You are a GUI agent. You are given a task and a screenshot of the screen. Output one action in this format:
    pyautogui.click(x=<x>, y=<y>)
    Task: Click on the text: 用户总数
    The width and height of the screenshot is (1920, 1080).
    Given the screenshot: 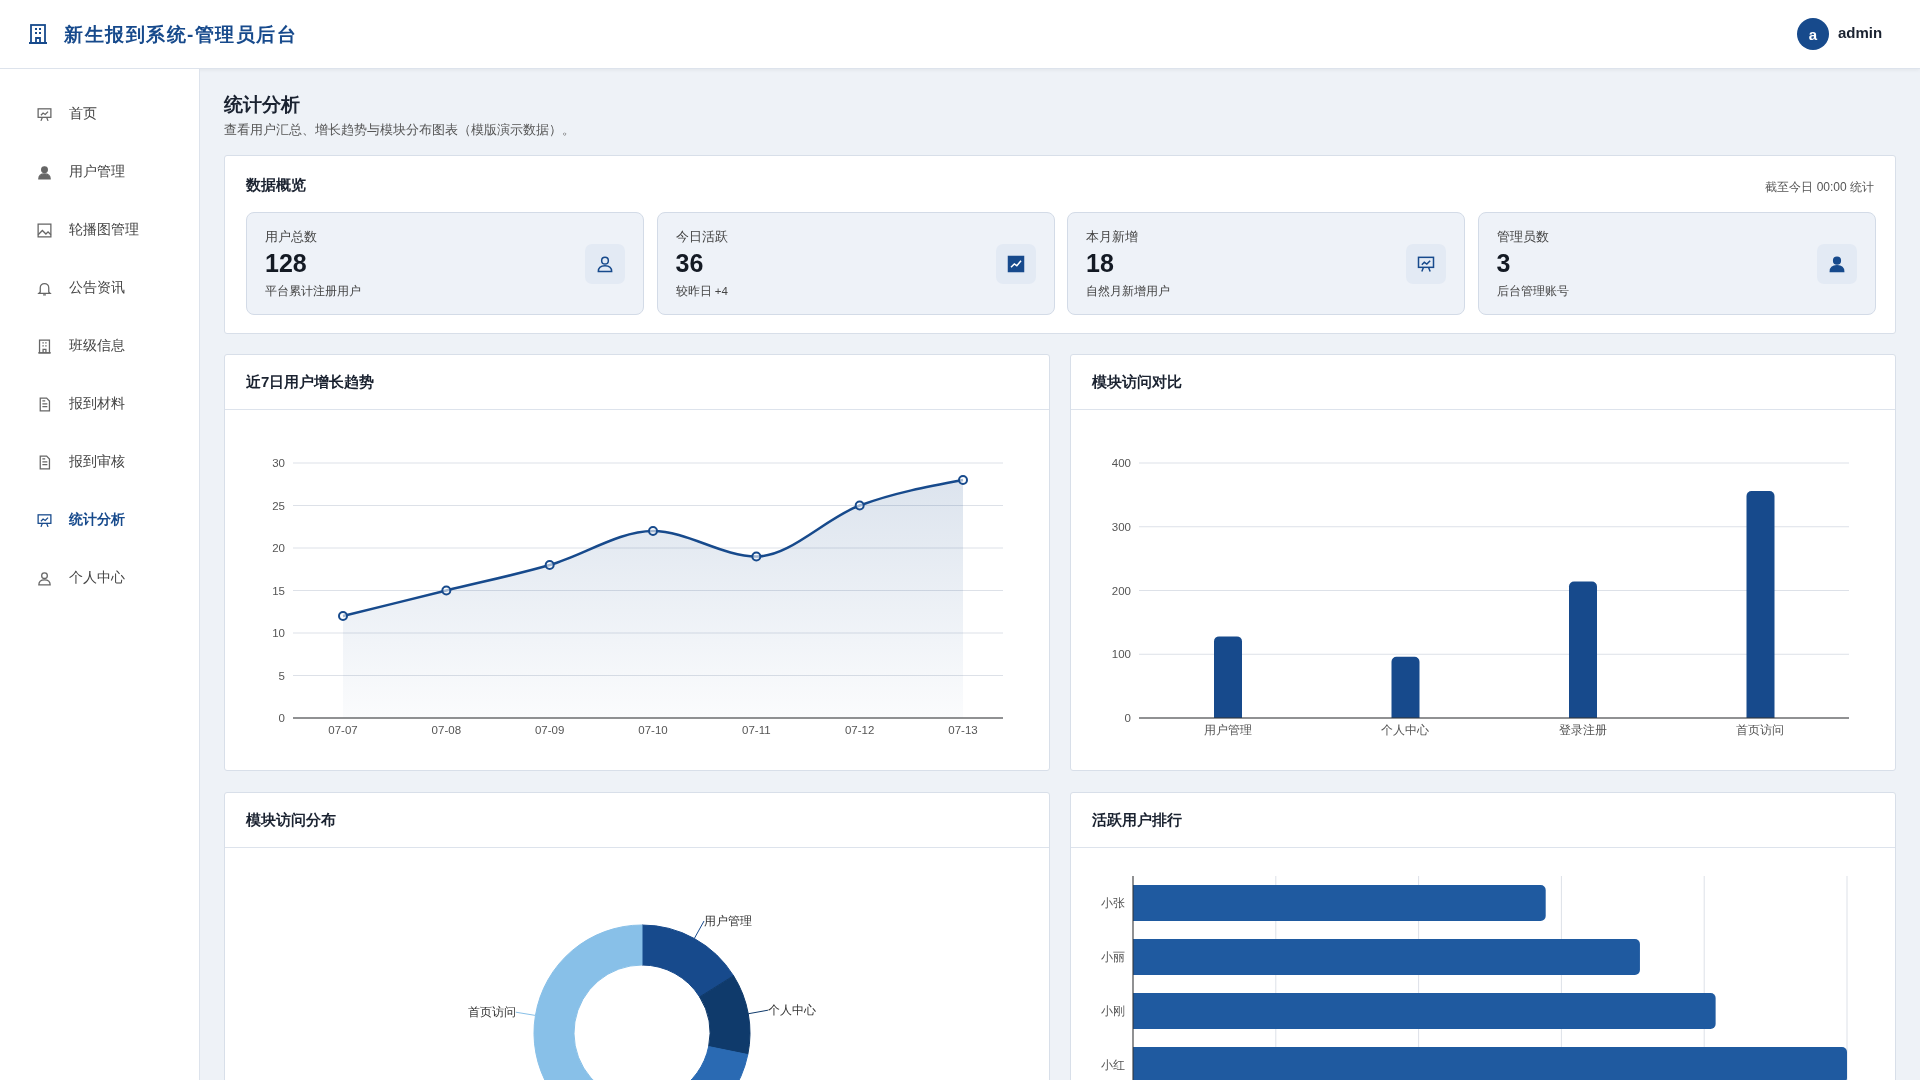 What is the action you would take?
    pyautogui.click(x=291, y=237)
    